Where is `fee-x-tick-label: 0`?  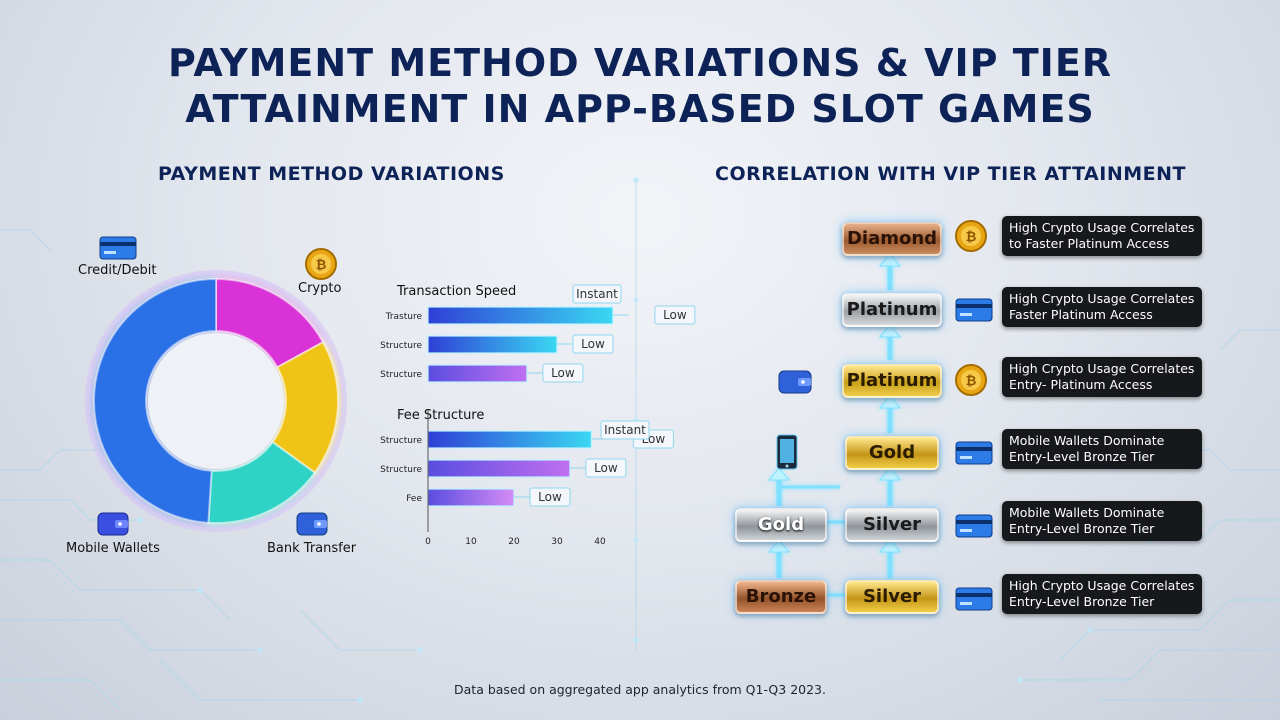 fee-x-tick-label: 0 is located at coordinates (428, 542).